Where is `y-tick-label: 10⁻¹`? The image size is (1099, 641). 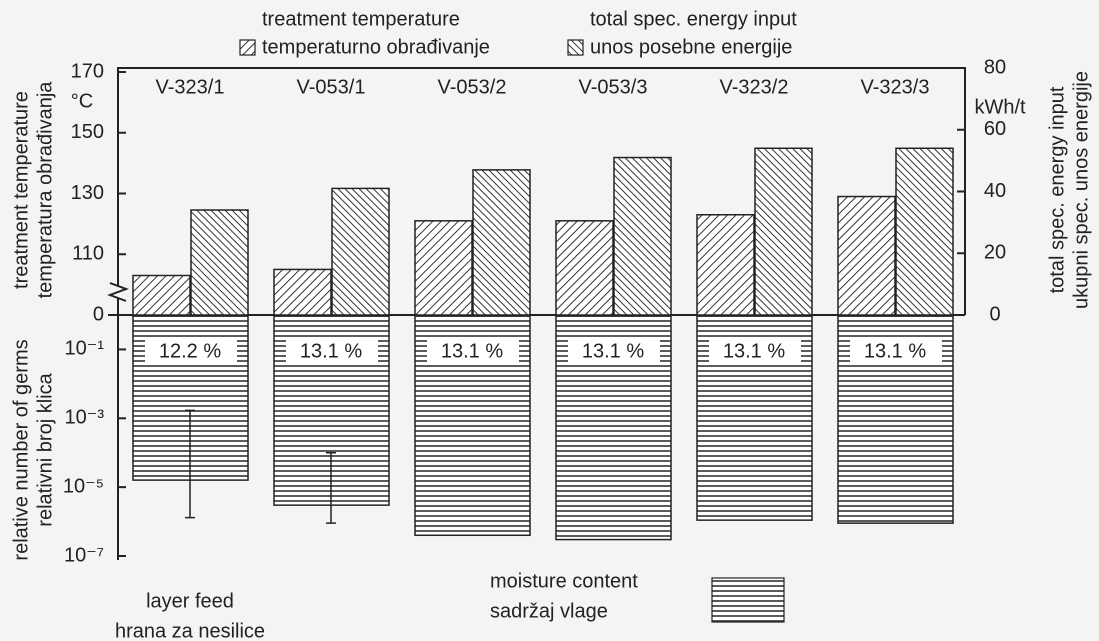 y-tick-label: 10⁻¹ is located at coordinates (85, 349).